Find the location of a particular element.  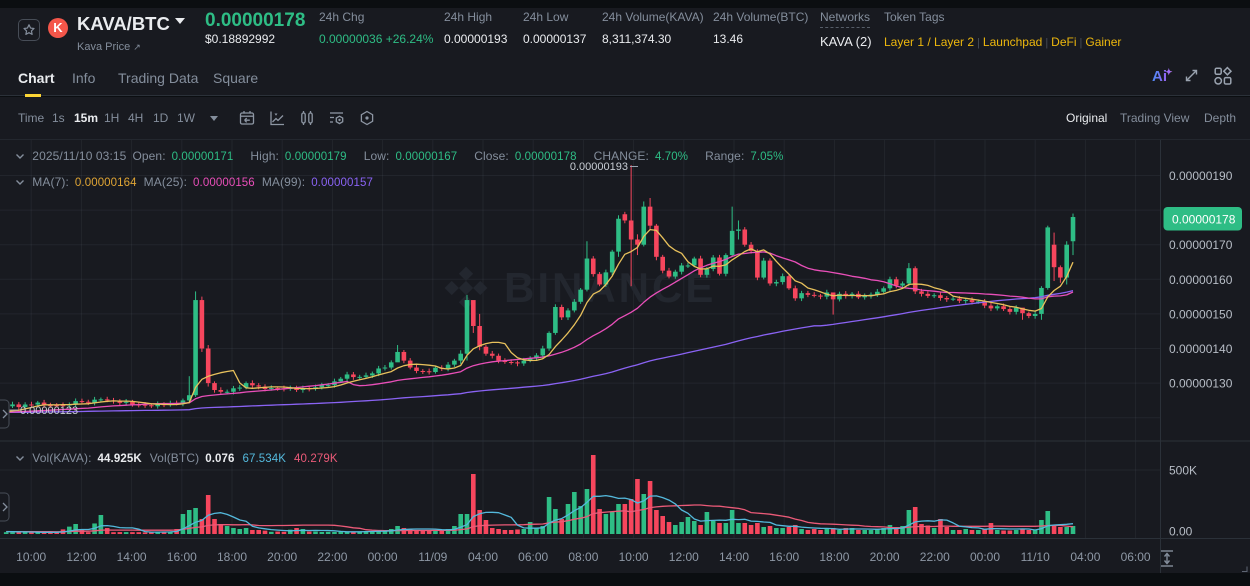

svg-text: 11/09 is located at coordinates (432, 557).